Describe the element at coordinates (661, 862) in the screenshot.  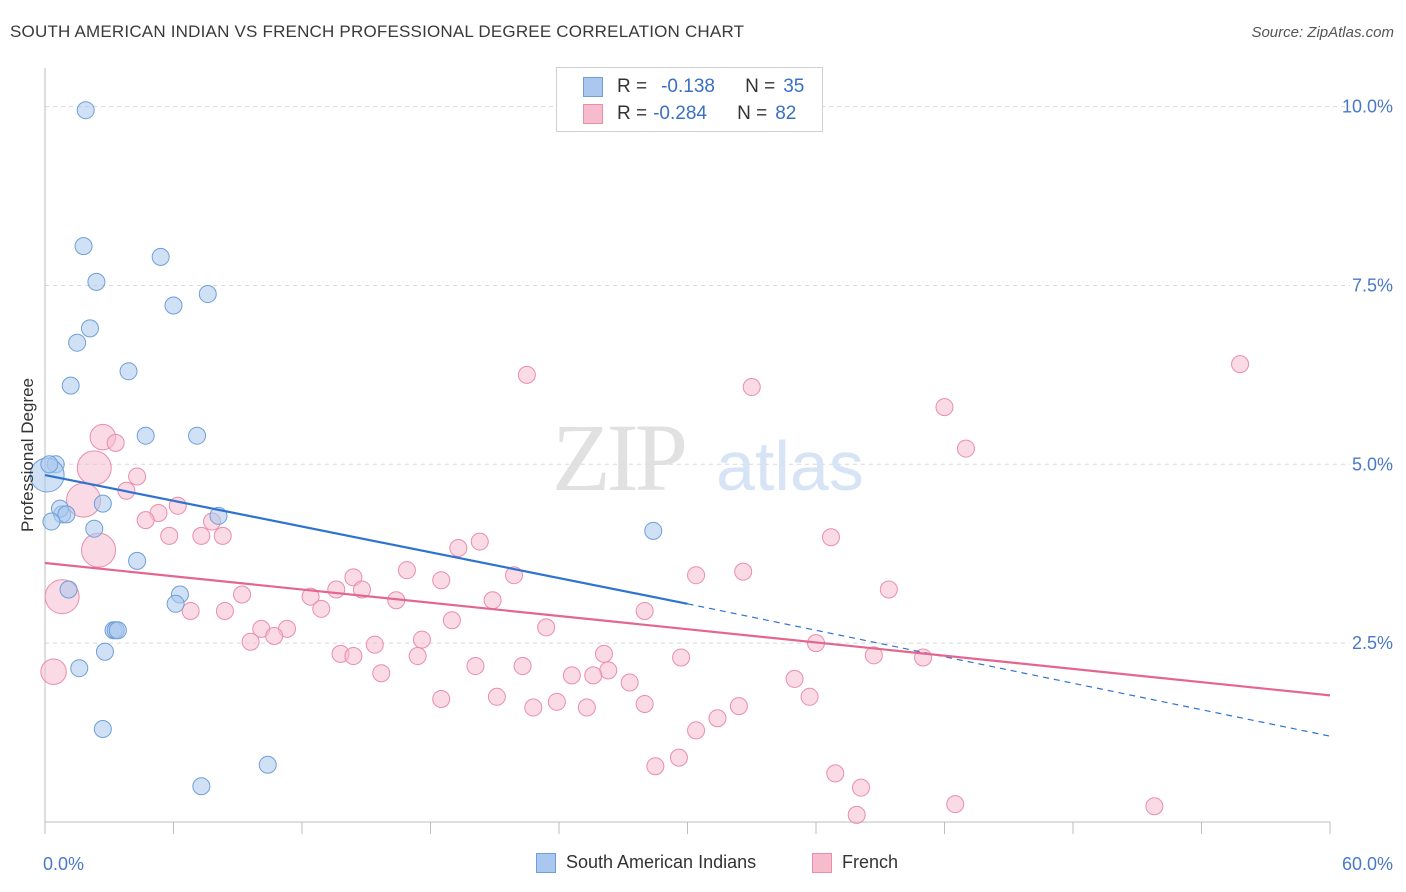
I see `legend-label: South American Indians` at that location.